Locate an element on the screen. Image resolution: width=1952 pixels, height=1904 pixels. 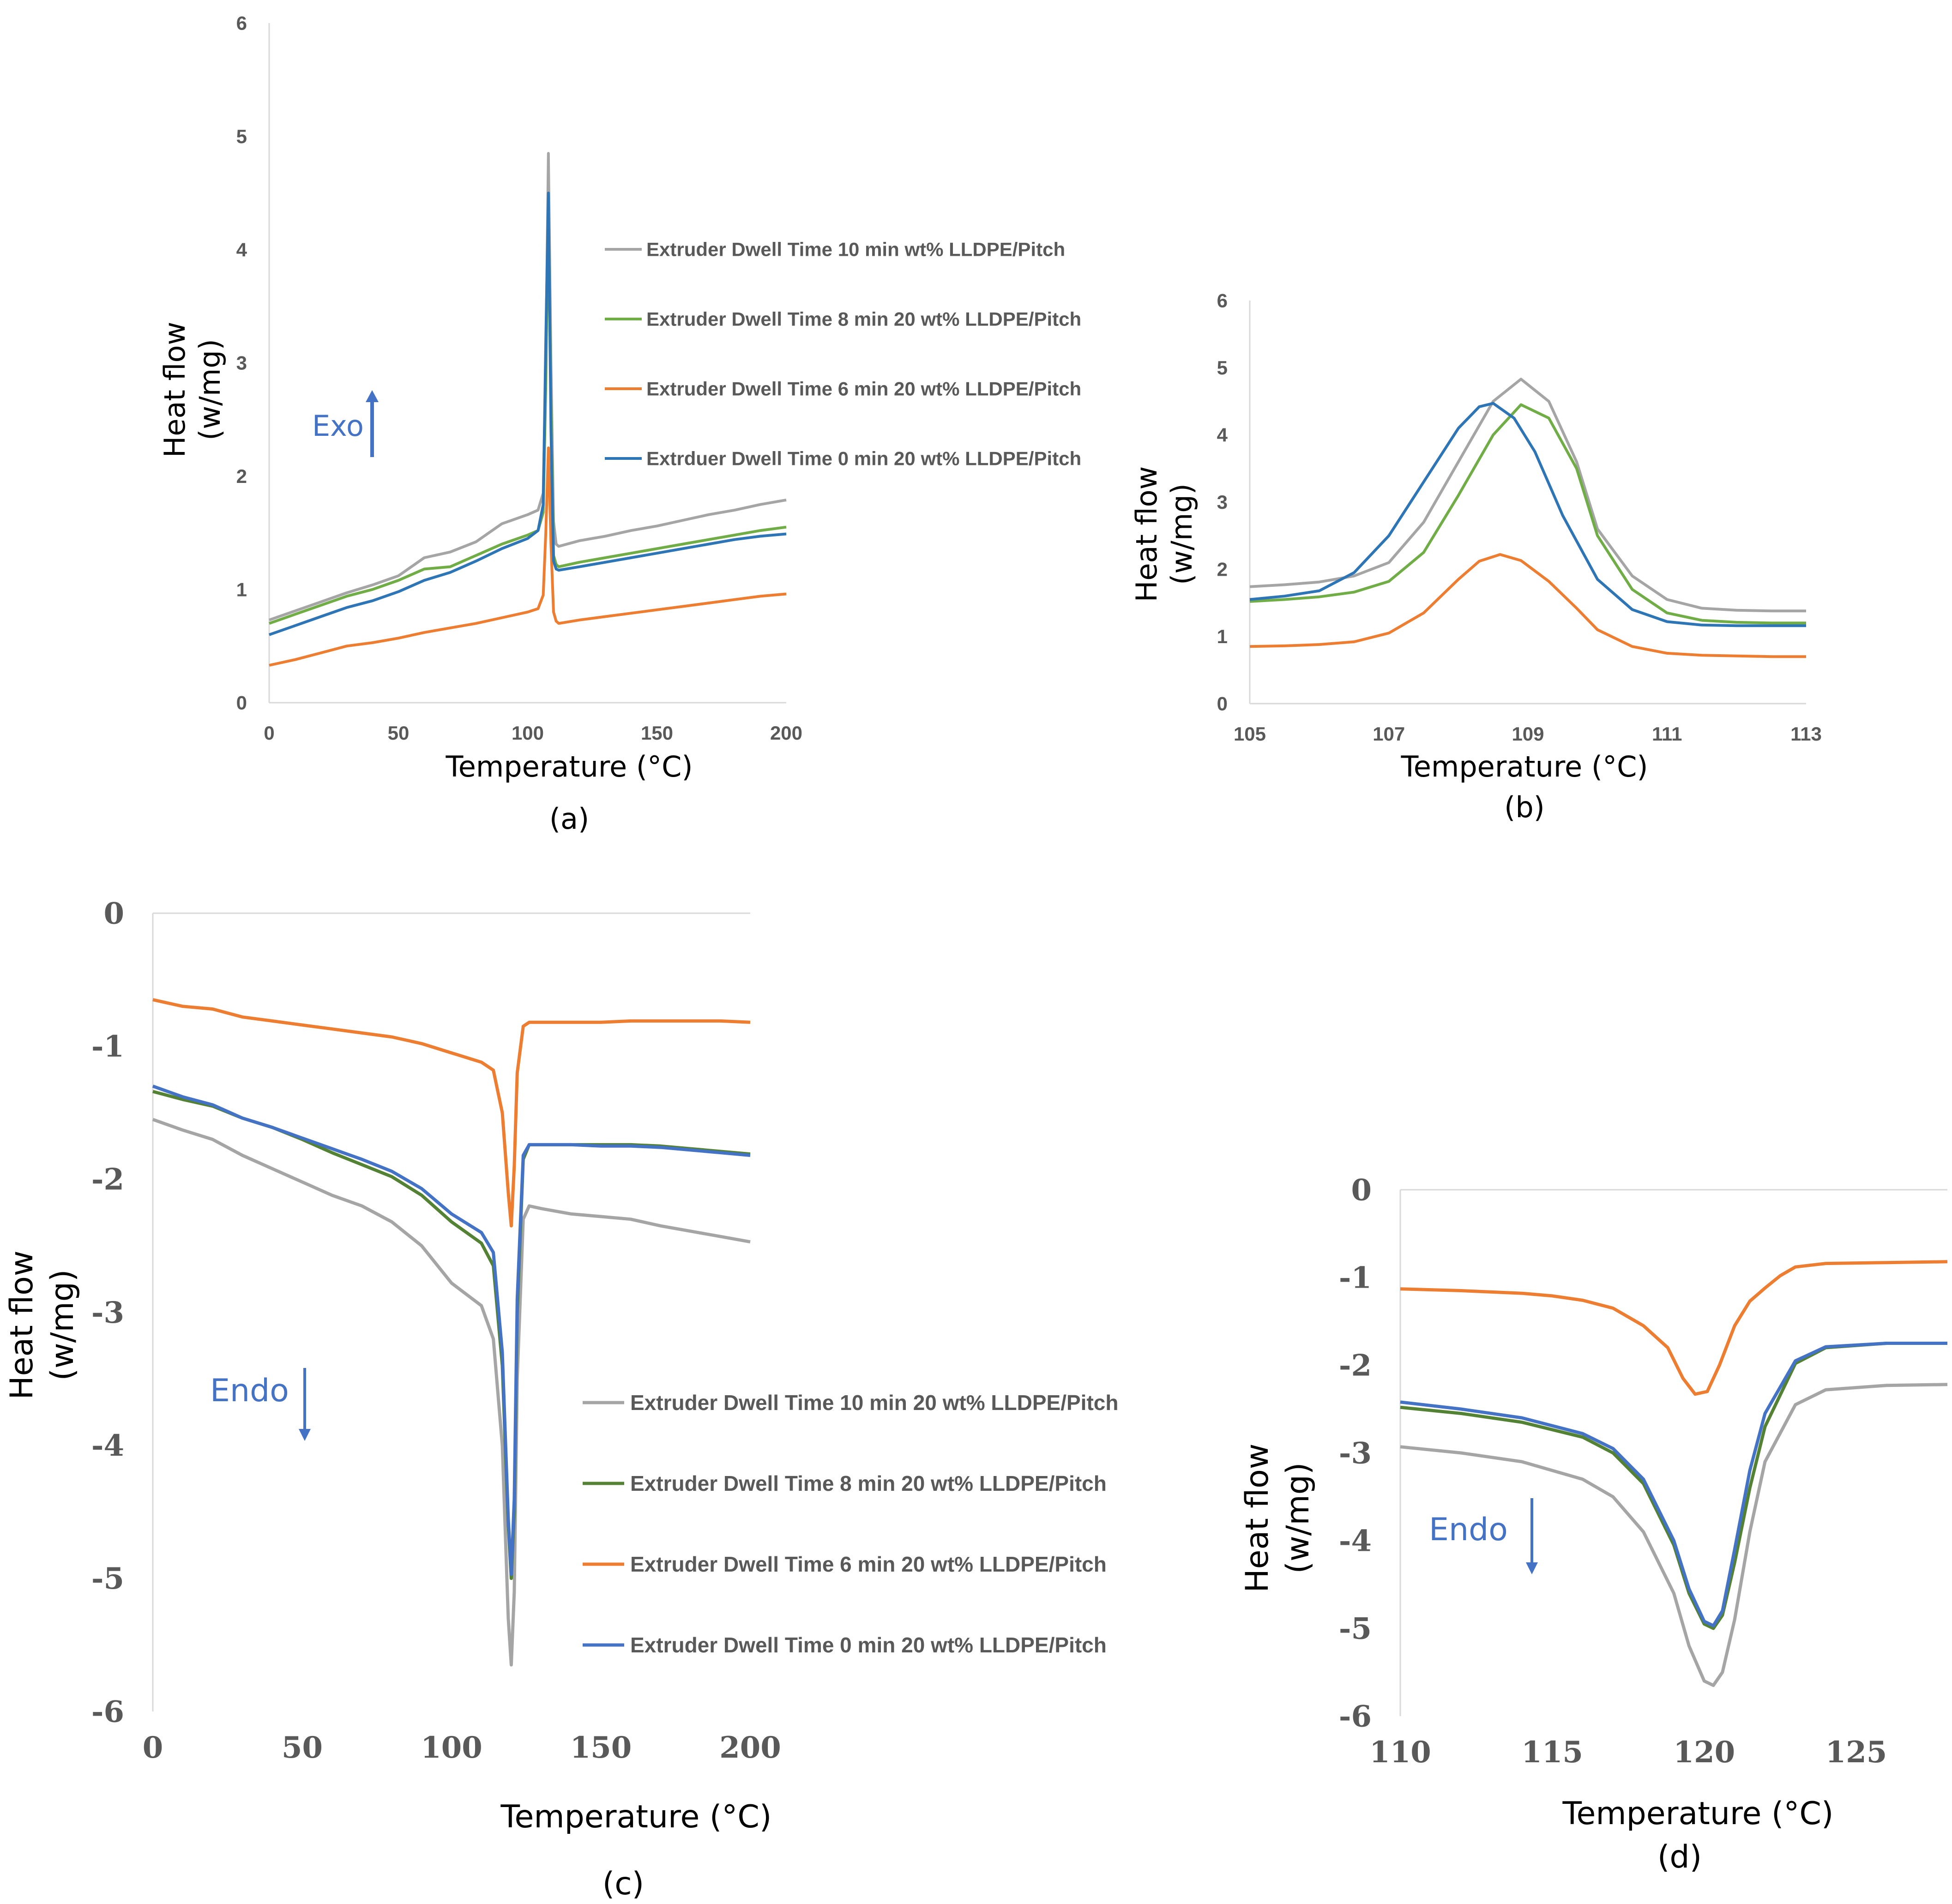
x-tick-label: 109 is located at coordinates (1528, 734).